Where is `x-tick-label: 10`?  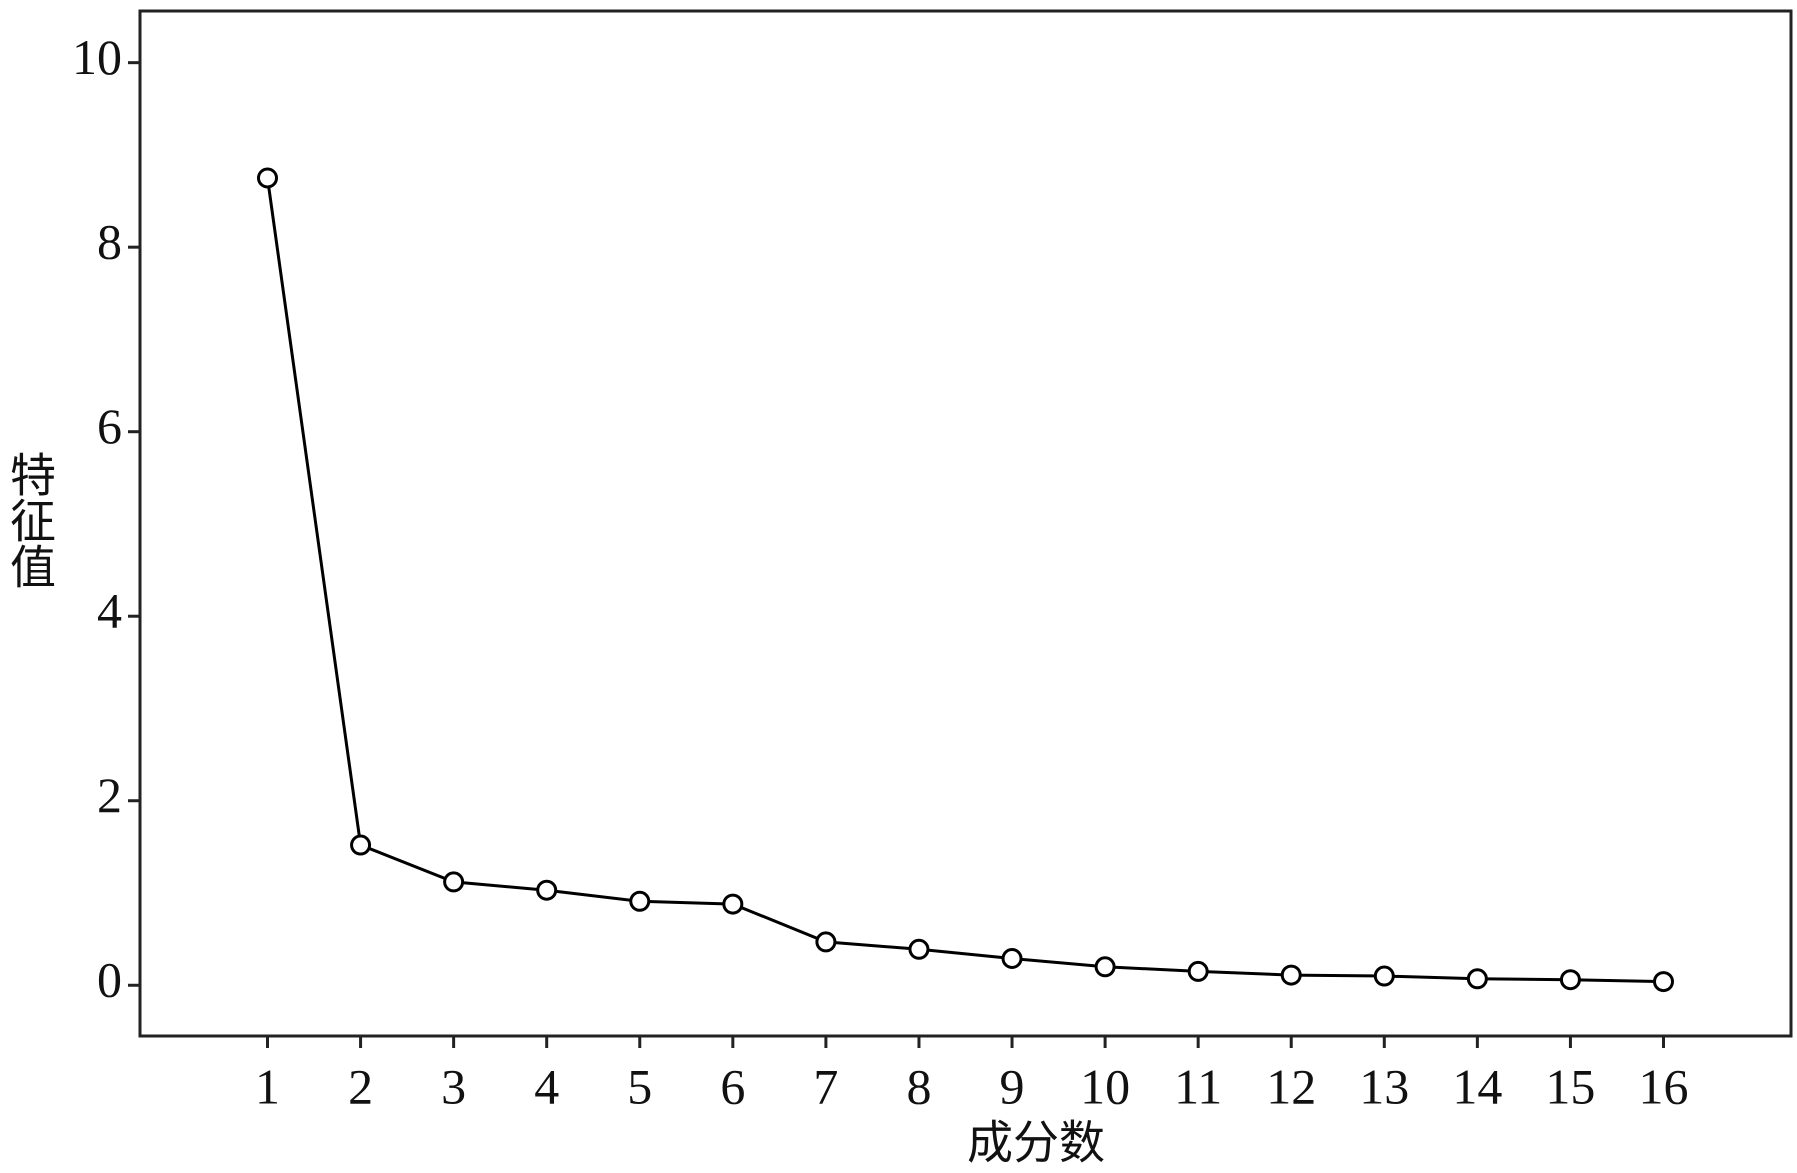
x-tick-label: 10 is located at coordinates (1105, 1086).